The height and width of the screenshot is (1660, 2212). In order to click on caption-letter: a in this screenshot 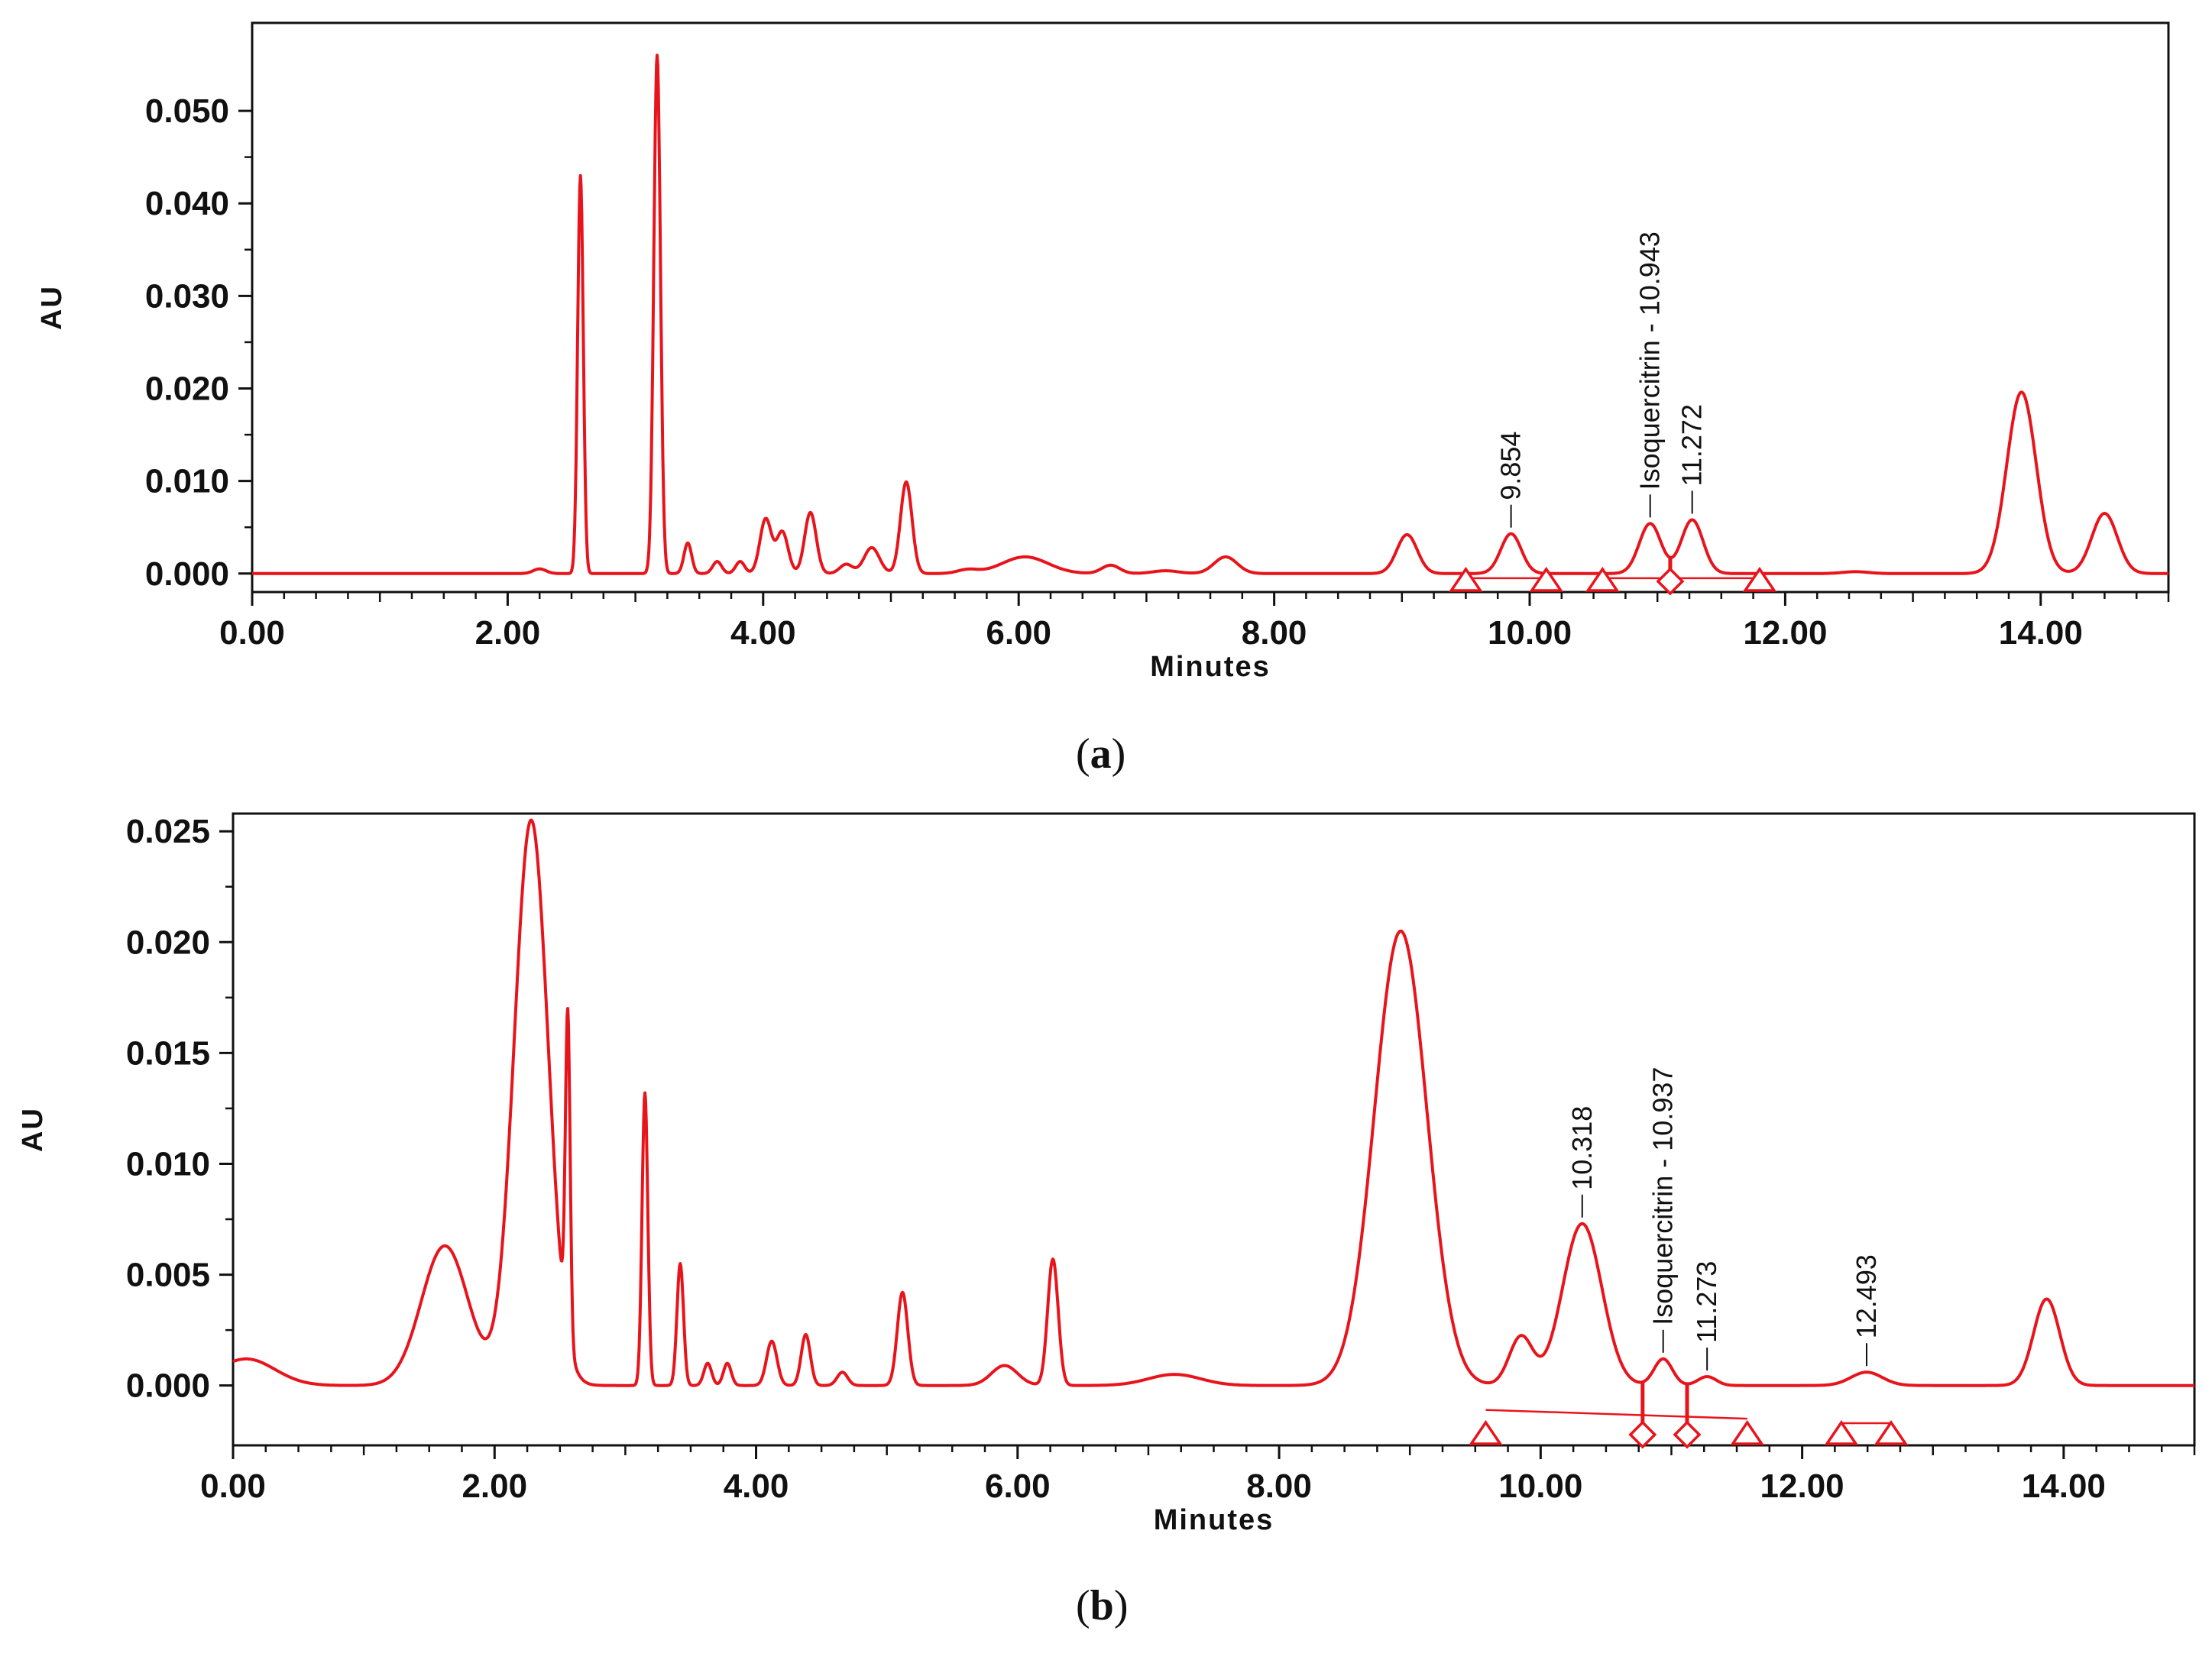, I will do `click(1101, 754)`.